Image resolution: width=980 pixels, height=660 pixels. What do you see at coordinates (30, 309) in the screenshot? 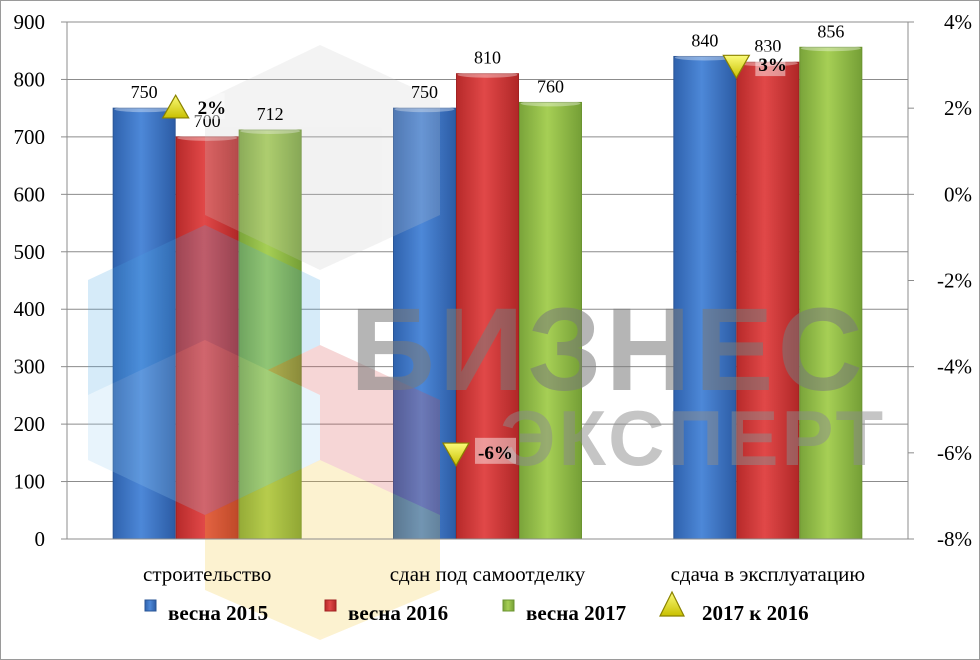
I see `left-tick-label: 400` at bounding box center [30, 309].